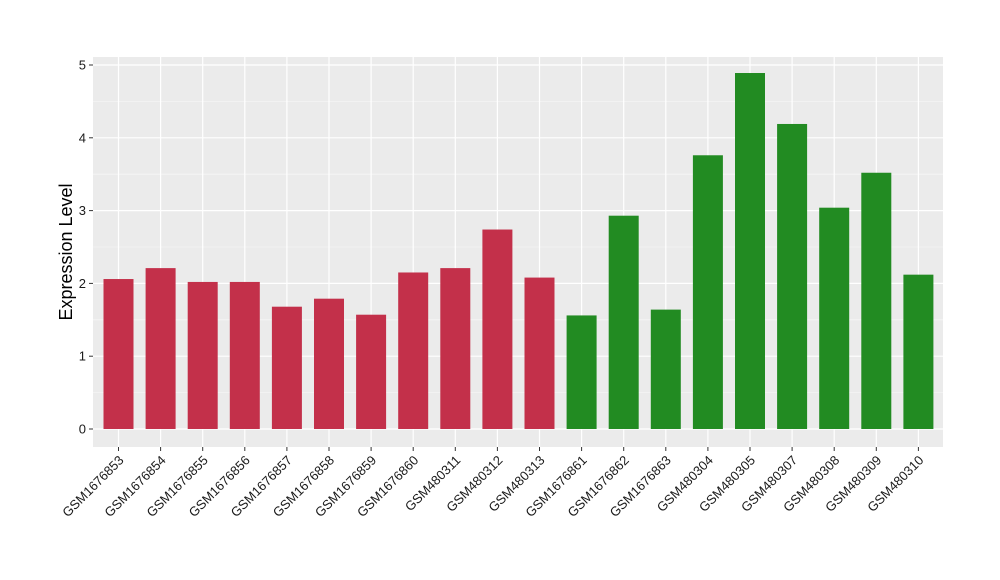  I want to click on y-tick-label: 1, so click(82, 356).